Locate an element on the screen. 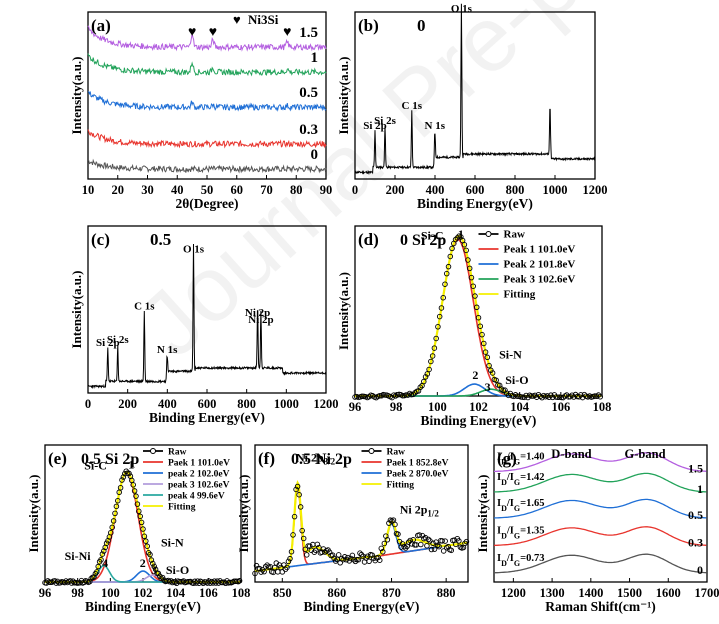 The height and width of the screenshot is (624, 719). x-tick-label-c: 800 is located at coordinates (246, 404).